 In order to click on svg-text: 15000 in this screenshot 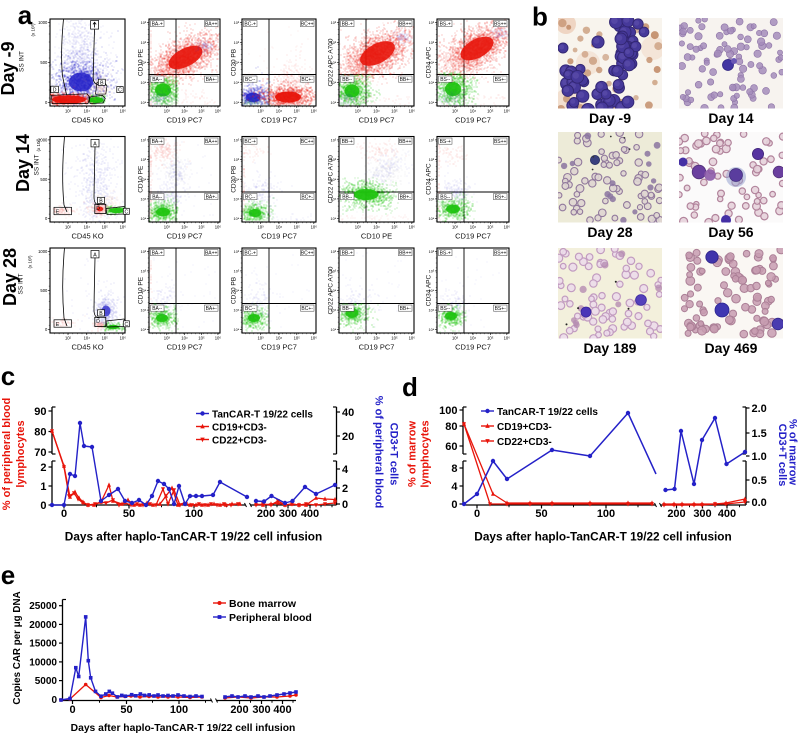, I will do `click(43, 644)`.